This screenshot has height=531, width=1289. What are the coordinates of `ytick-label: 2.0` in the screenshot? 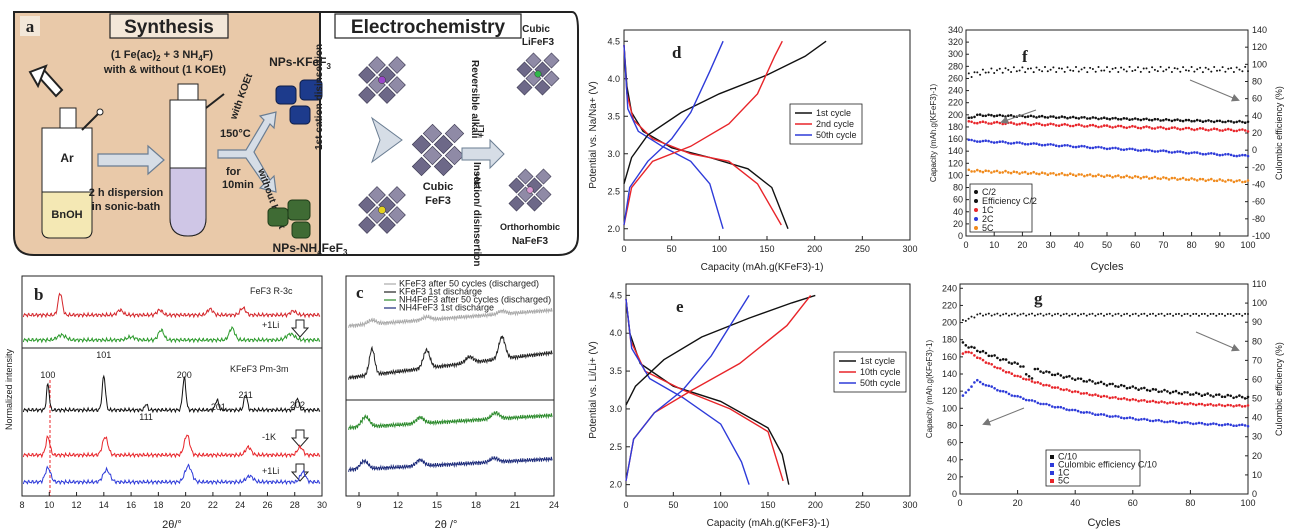 It's located at (613, 229).